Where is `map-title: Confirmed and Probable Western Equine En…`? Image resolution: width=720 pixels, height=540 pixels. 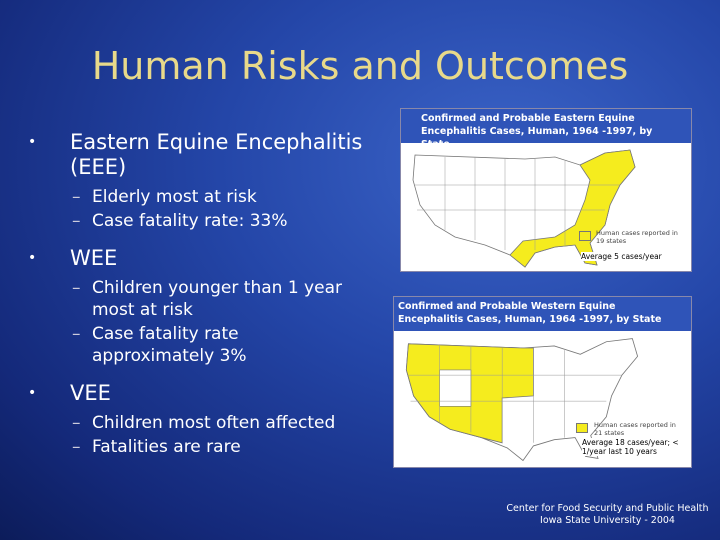
map-title: Confirmed and Probable Western Equine En… is located at coordinates (542, 314).